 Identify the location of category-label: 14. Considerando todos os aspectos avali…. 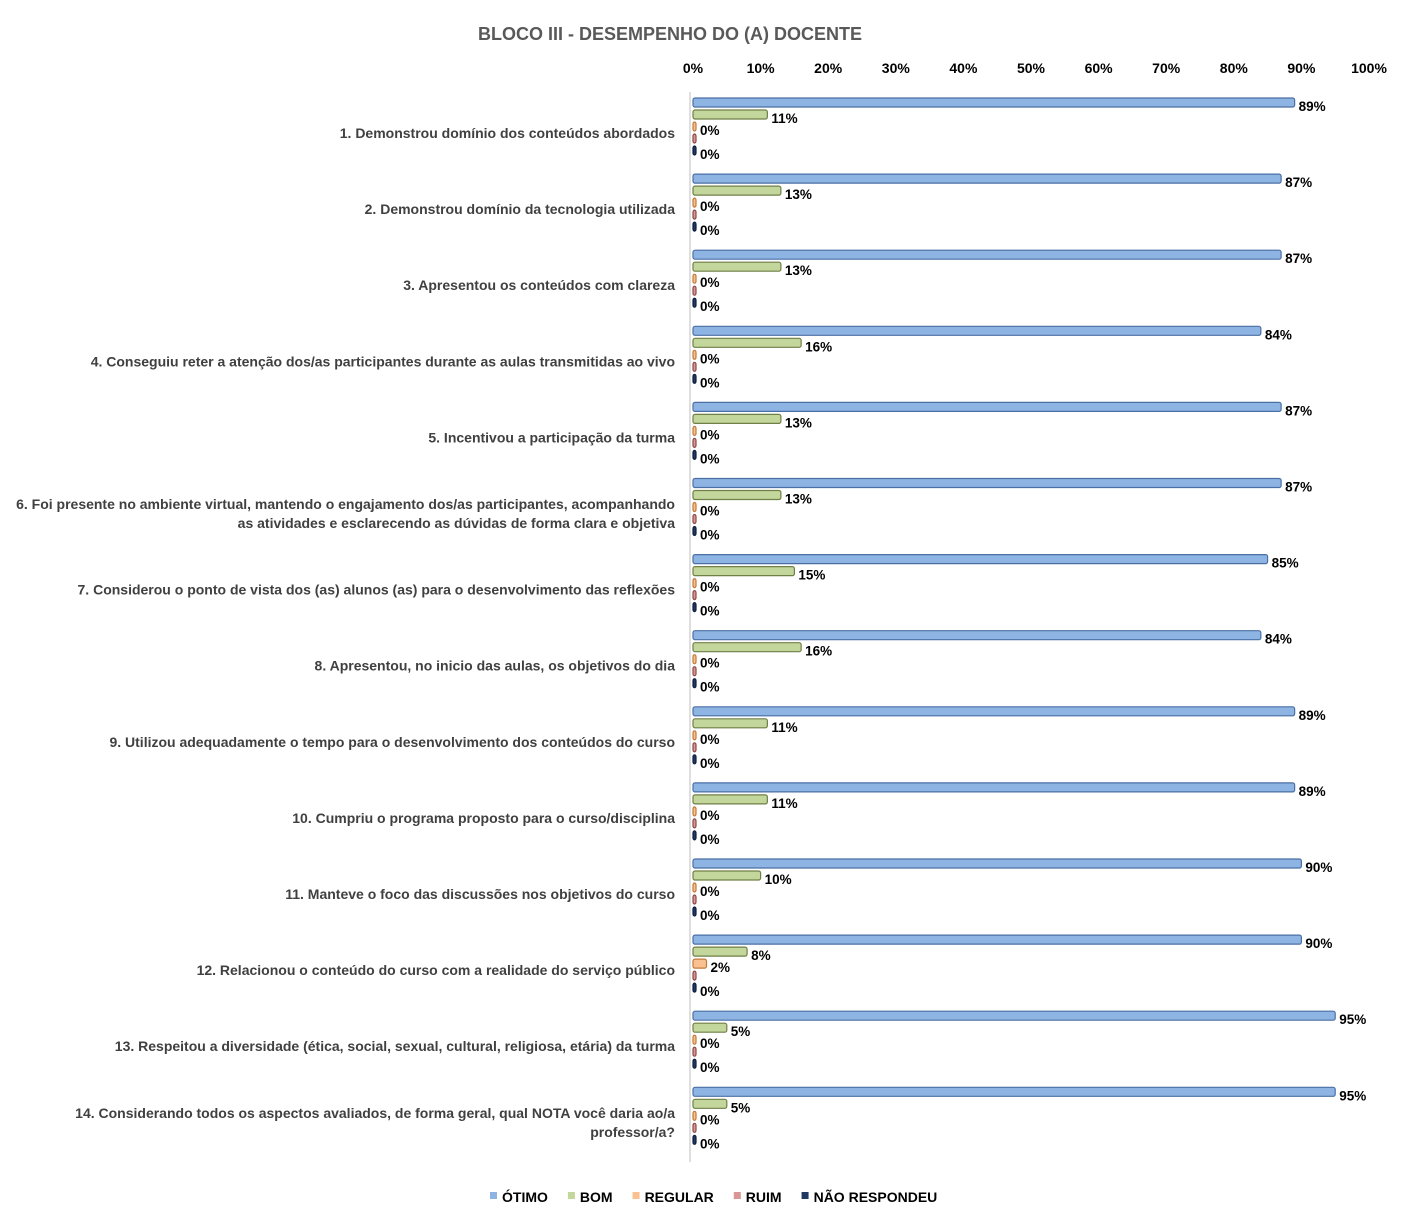
(375, 1113).